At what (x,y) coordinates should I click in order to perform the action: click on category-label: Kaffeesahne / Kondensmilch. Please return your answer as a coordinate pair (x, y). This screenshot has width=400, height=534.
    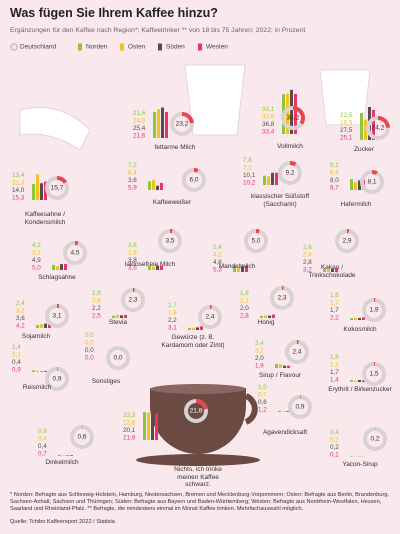
    Looking at the image, I should click on (45, 218).